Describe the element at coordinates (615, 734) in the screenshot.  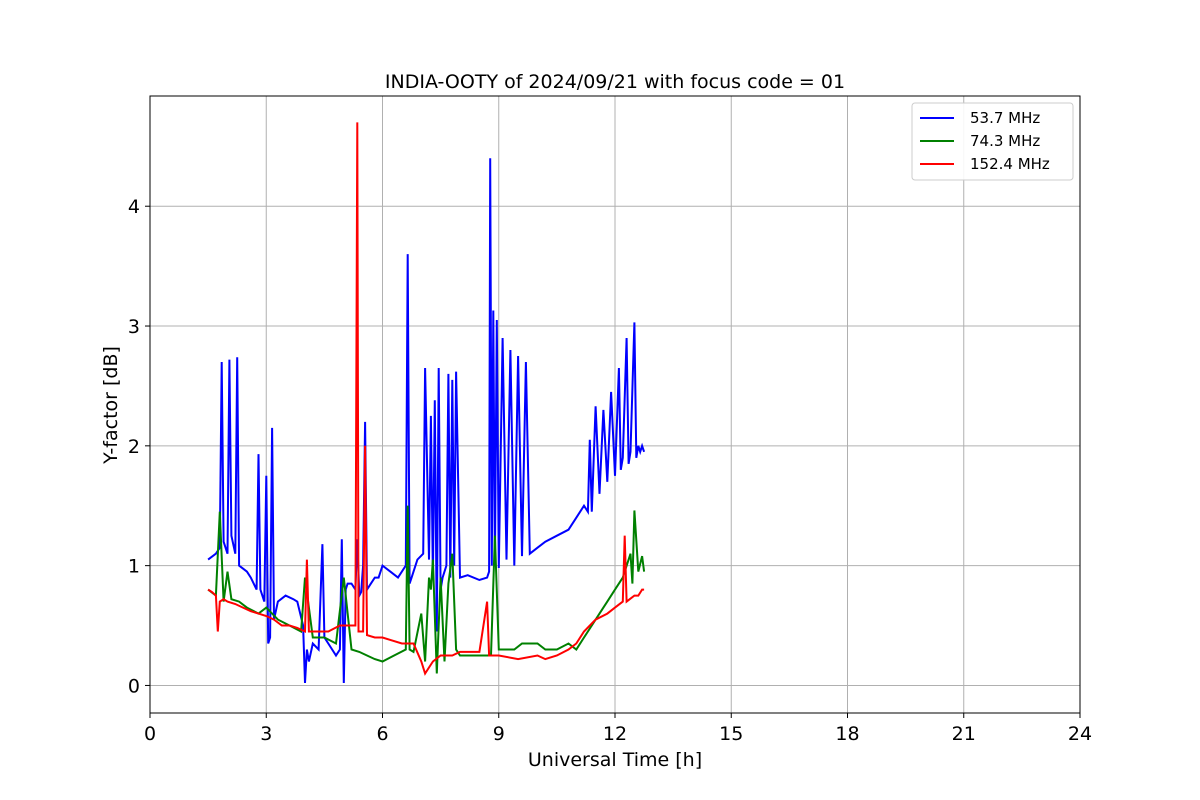
I see `x-tick-label: 12` at that location.